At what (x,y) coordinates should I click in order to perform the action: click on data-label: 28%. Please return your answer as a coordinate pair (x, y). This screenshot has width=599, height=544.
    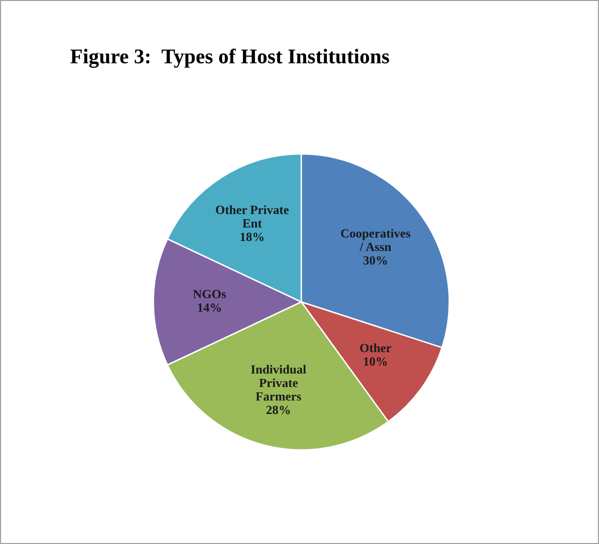
    Looking at the image, I should click on (278, 410).